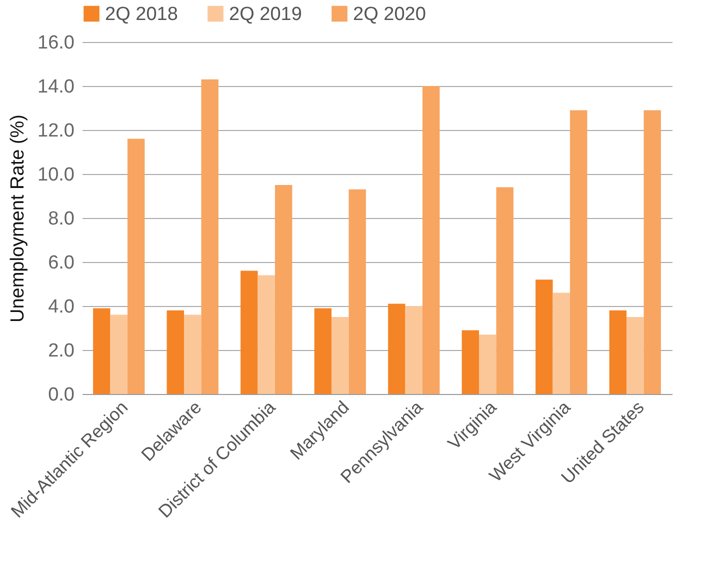 This screenshot has height=563, width=701. I want to click on y-tick-label: 8.0, so click(61, 219).